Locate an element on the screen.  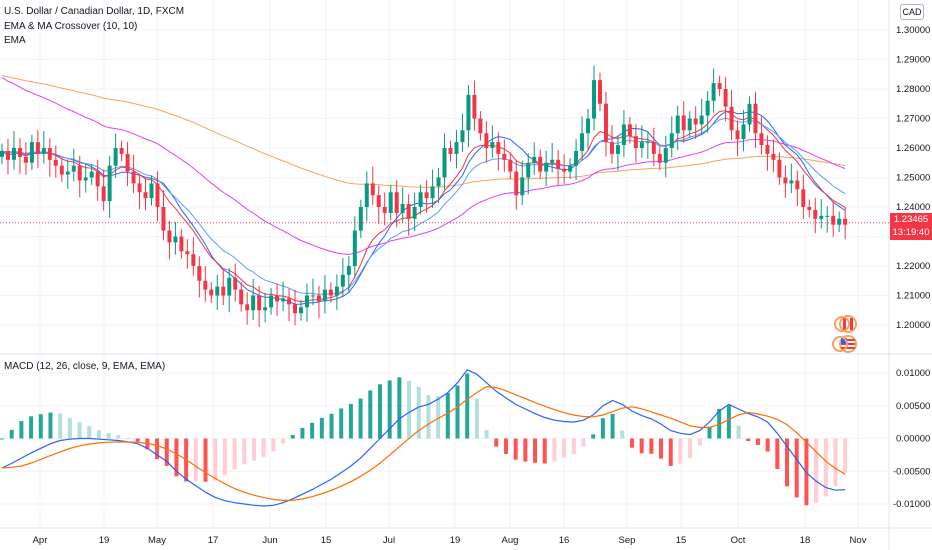
macd-tick-label: -0.01000 is located at coordinates (912, 504).